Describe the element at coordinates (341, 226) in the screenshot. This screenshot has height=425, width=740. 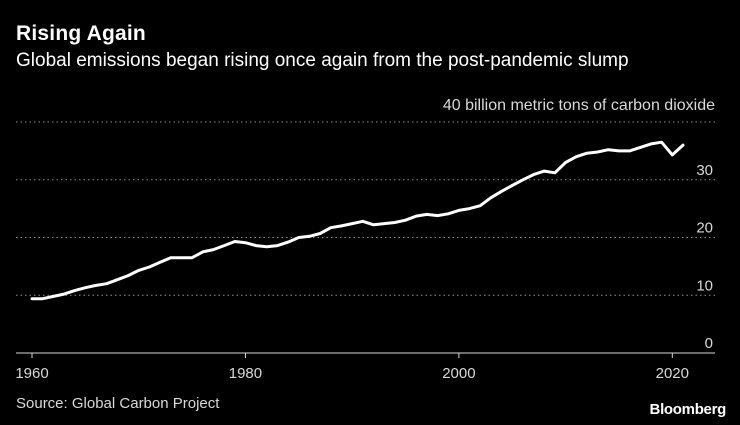
I see `data-point-1989` at that location.